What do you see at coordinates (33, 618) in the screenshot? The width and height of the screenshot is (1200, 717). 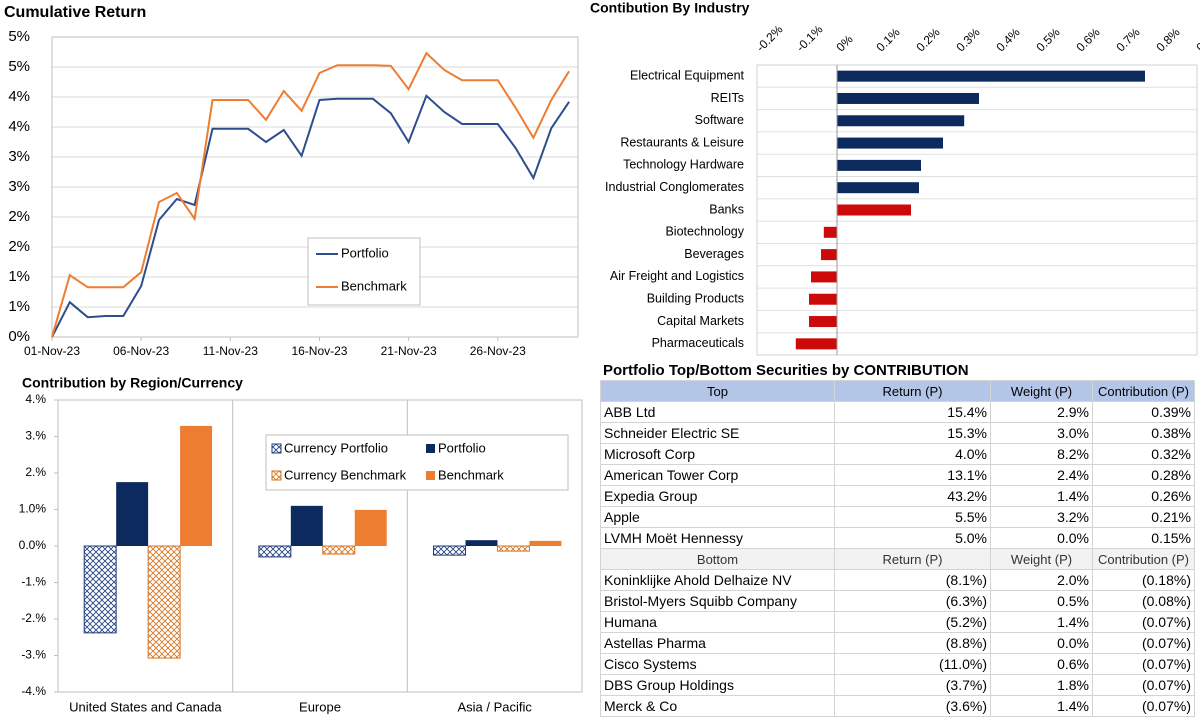 I see `y-tick-label: -2.%` at bounding box center [33, 618].